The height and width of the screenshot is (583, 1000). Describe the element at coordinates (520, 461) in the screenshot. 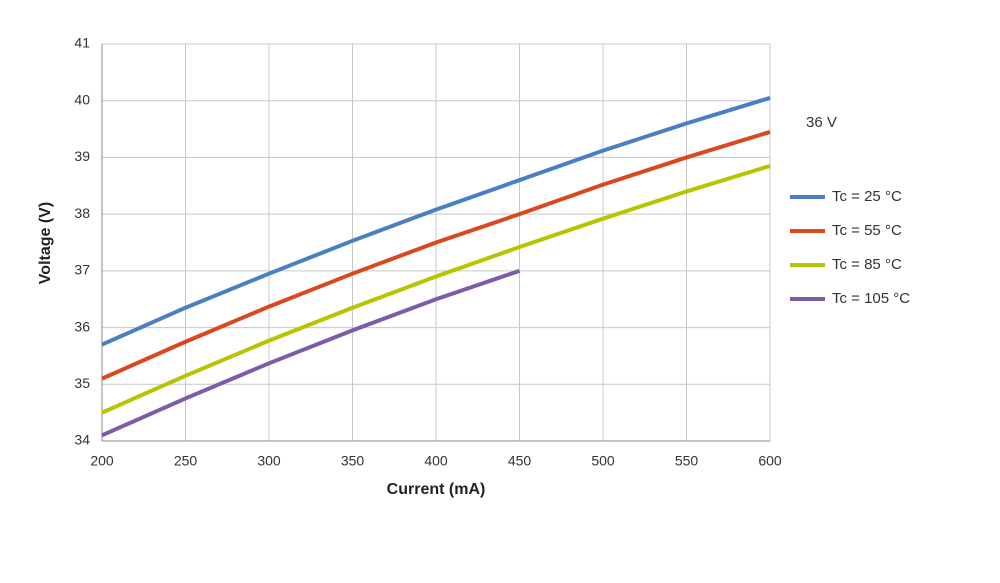

I see `x-tick-label: 450` at that location.